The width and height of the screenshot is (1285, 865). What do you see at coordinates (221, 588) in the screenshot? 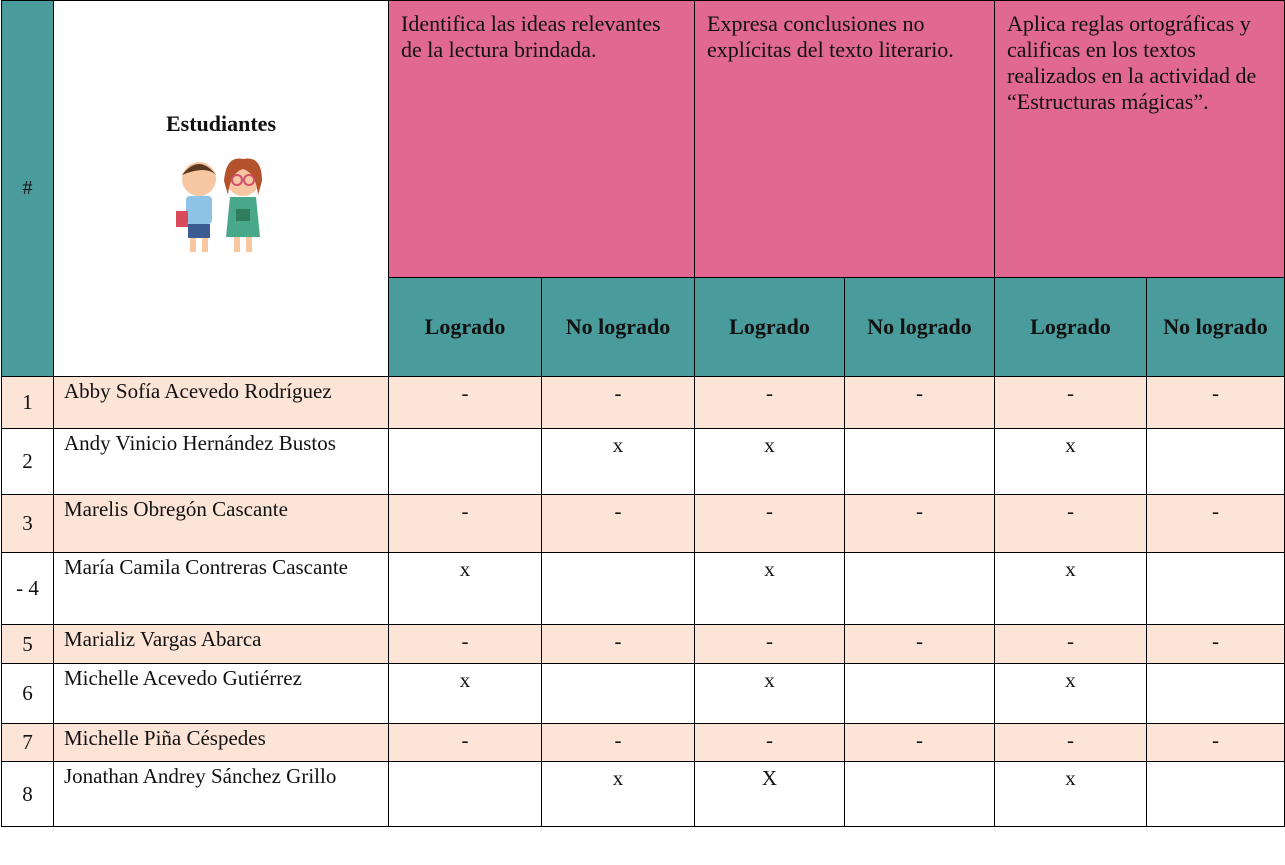
I see `student-name: María Camila Contreras Cascante` at bounding box center [221, 588].